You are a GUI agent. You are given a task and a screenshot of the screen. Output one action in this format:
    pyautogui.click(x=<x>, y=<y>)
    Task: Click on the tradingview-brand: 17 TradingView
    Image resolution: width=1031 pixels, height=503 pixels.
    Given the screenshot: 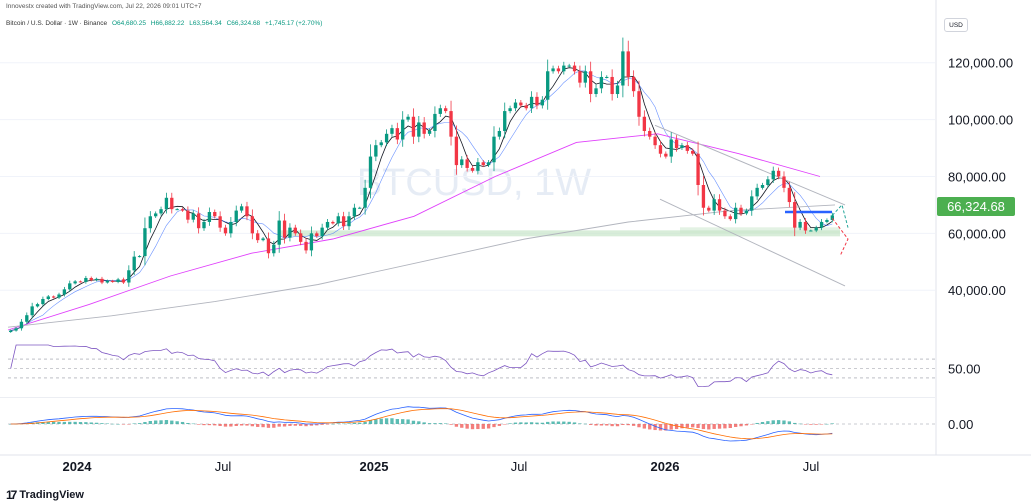 What is the action you would take?
    pyautogui.click(x=45, y=495)
    